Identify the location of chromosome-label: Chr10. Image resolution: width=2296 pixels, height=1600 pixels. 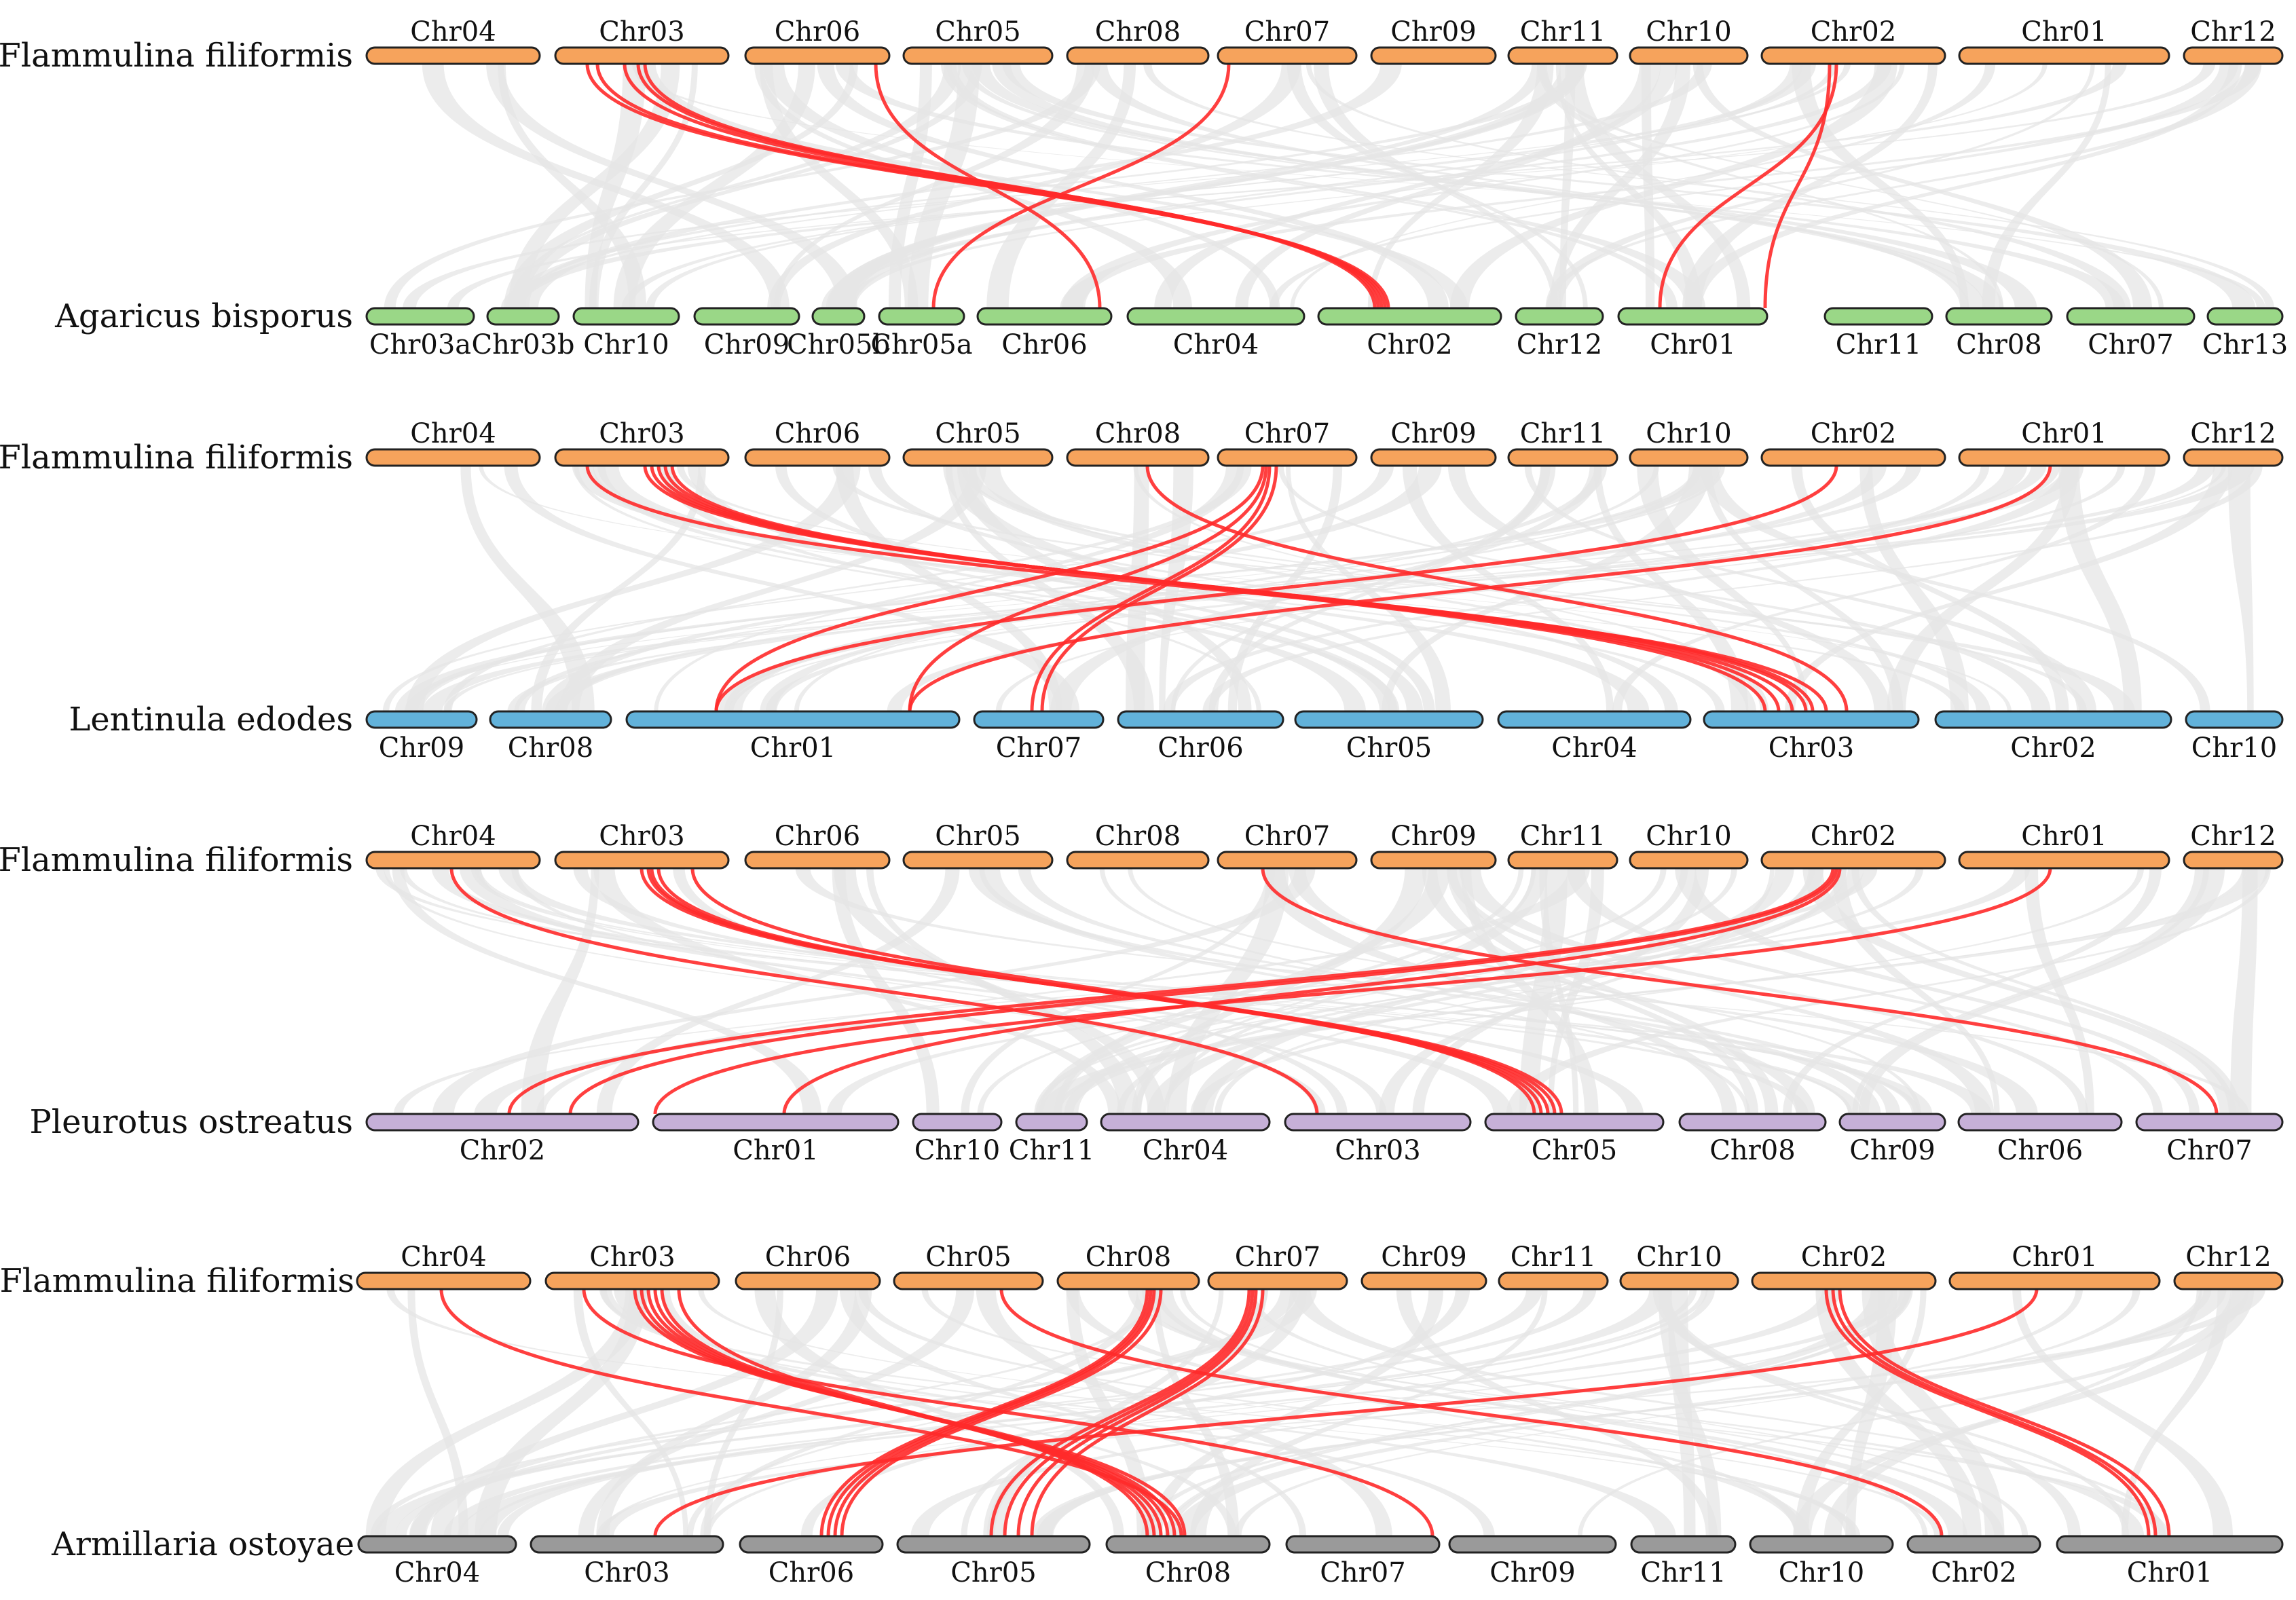
(1679, 1257).